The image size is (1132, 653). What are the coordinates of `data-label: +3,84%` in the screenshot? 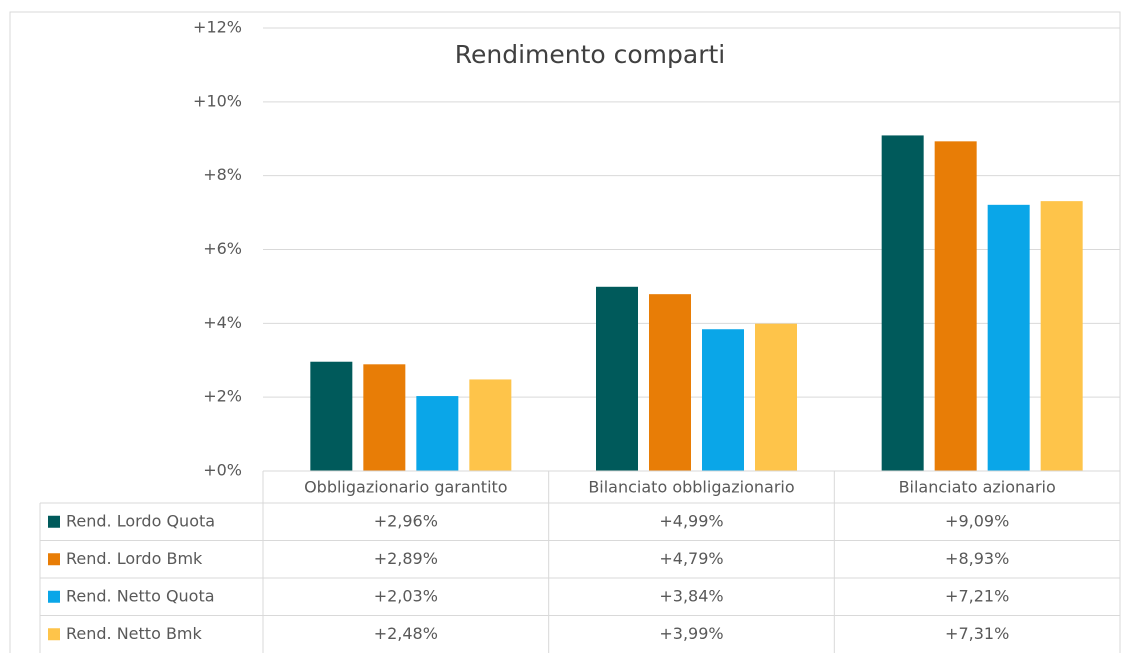 It's located at (691, 595).